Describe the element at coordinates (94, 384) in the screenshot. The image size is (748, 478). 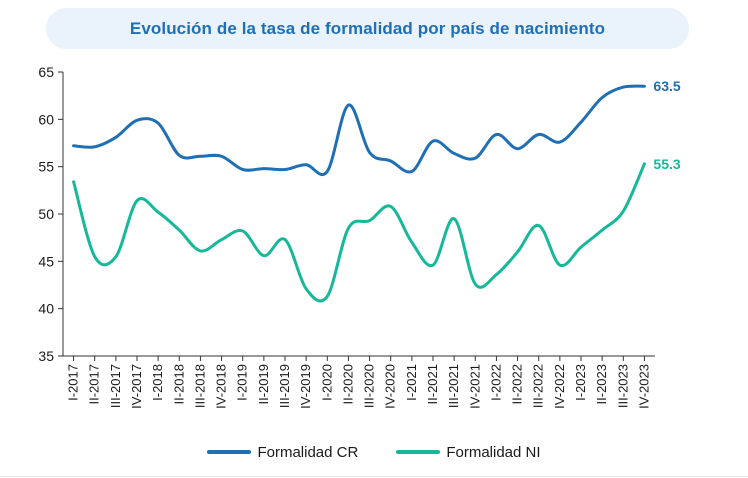
I see `x-tick-label: II-2017` at that location.